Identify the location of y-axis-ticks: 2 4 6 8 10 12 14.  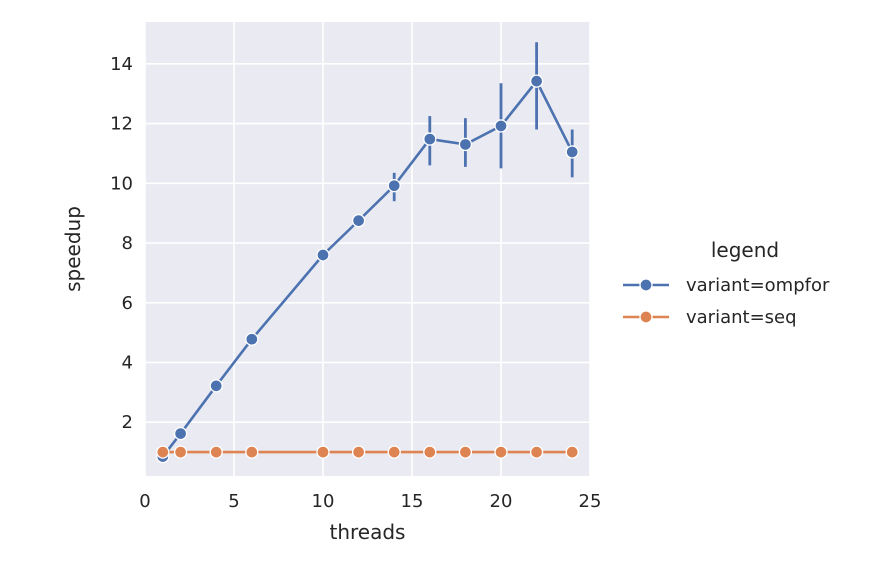
(121, 243).